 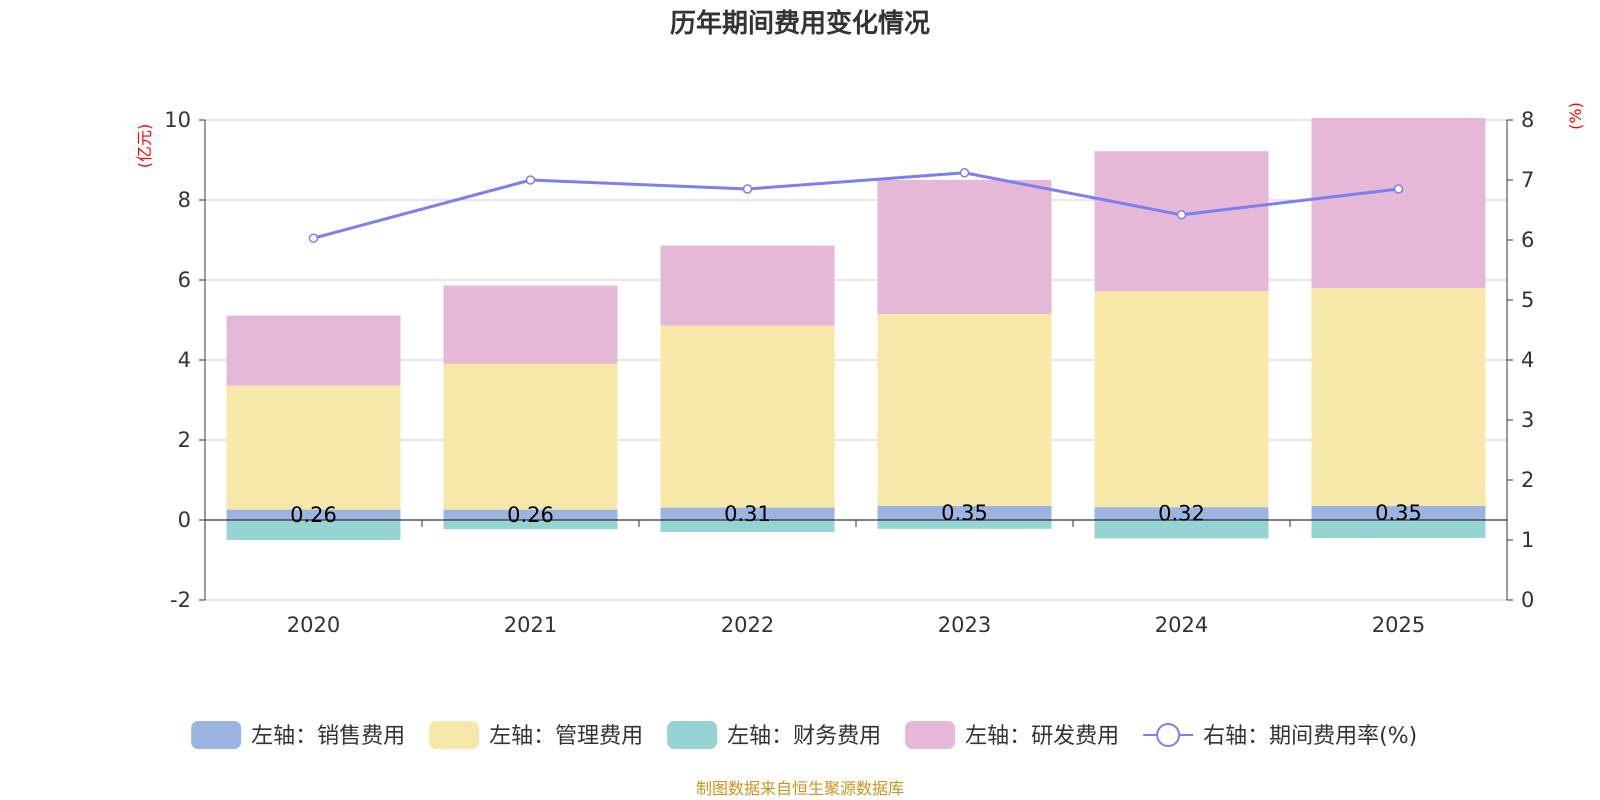 I want to click on data-label-2021: 0.26, so click(x=530, y=515).